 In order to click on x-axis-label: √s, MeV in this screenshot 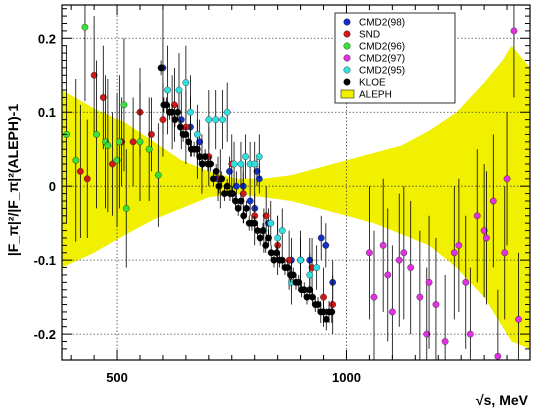, I will do `click(502, 400)`.